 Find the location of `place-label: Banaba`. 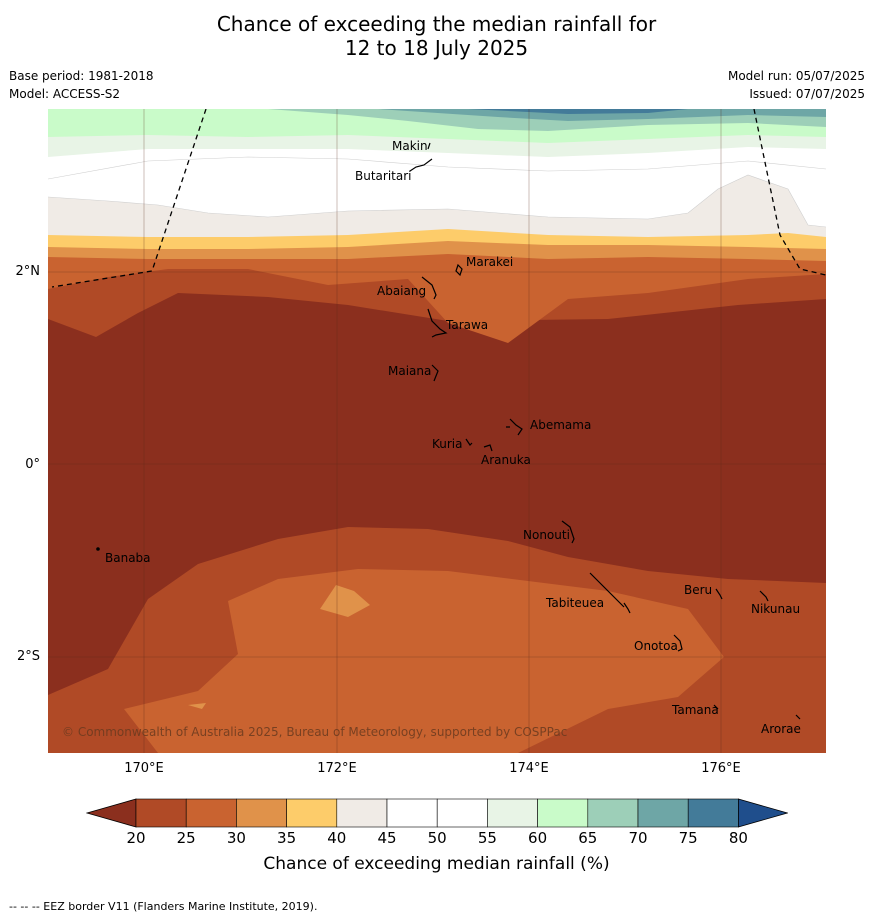

place-label: Banaba is located at coordinates (128, 558).